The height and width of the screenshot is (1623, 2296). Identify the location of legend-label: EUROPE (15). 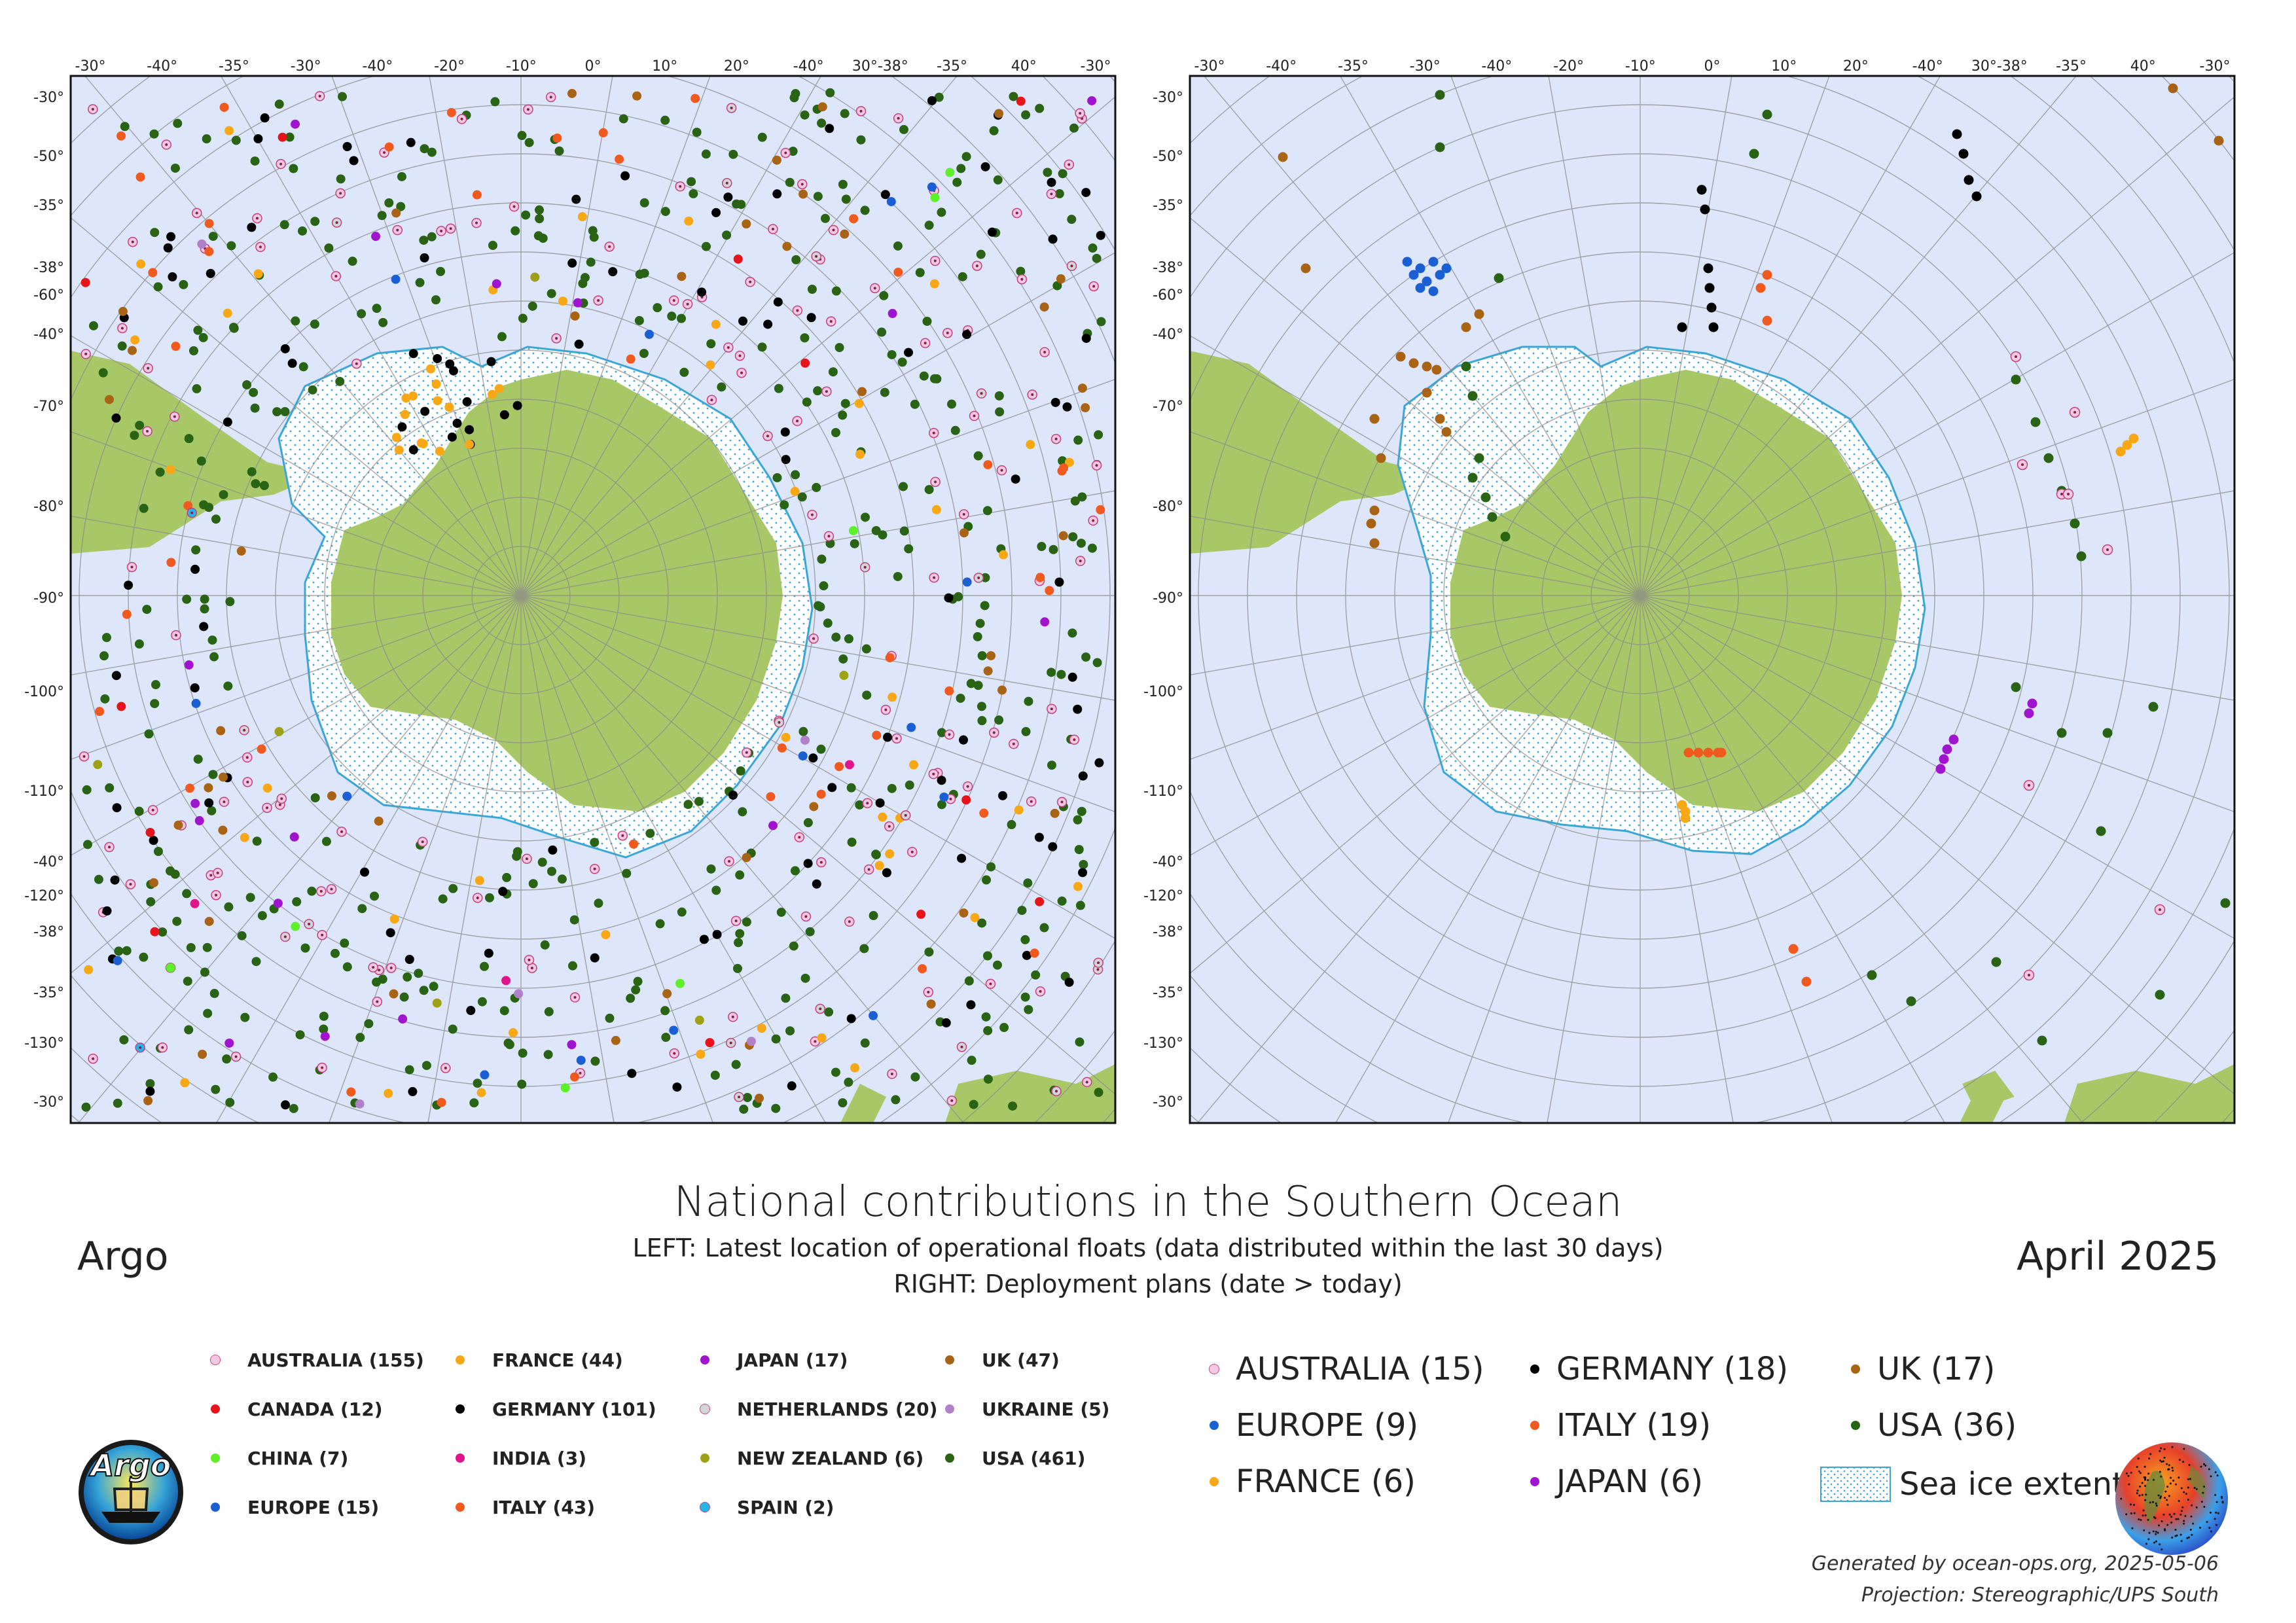
(313, 1507).